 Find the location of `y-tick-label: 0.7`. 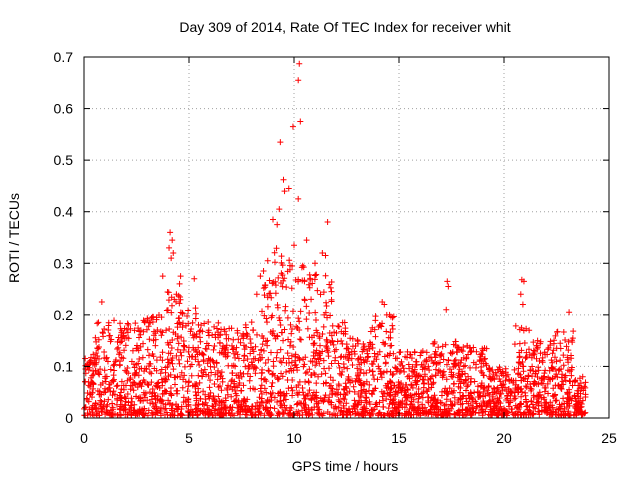

y-tick-label: 0.7 is located at coordinates (64, 57).